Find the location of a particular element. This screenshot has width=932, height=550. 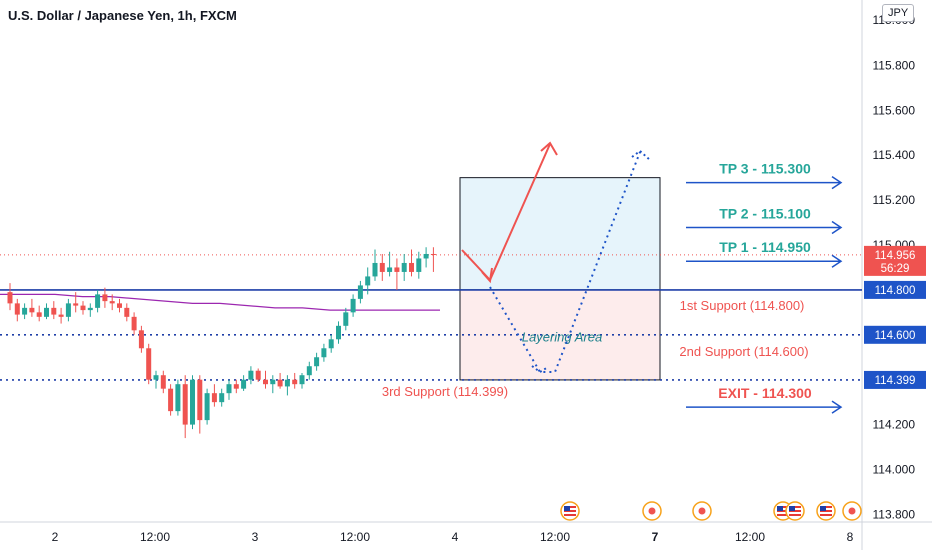

price-tick-label: 113.800 is located at coordinates (894, 514).